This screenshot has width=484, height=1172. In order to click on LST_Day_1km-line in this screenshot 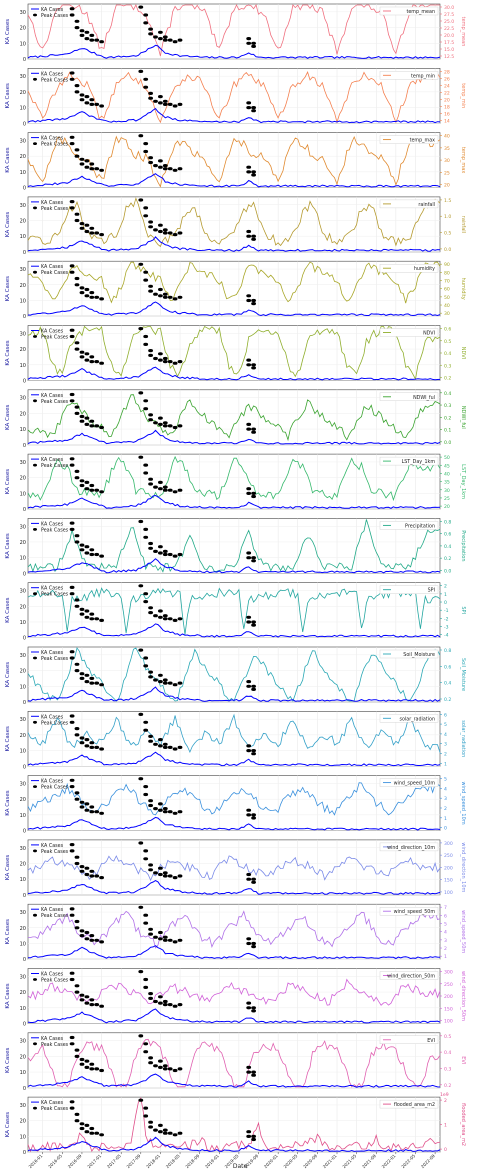, I will do `click(234, 478)`.